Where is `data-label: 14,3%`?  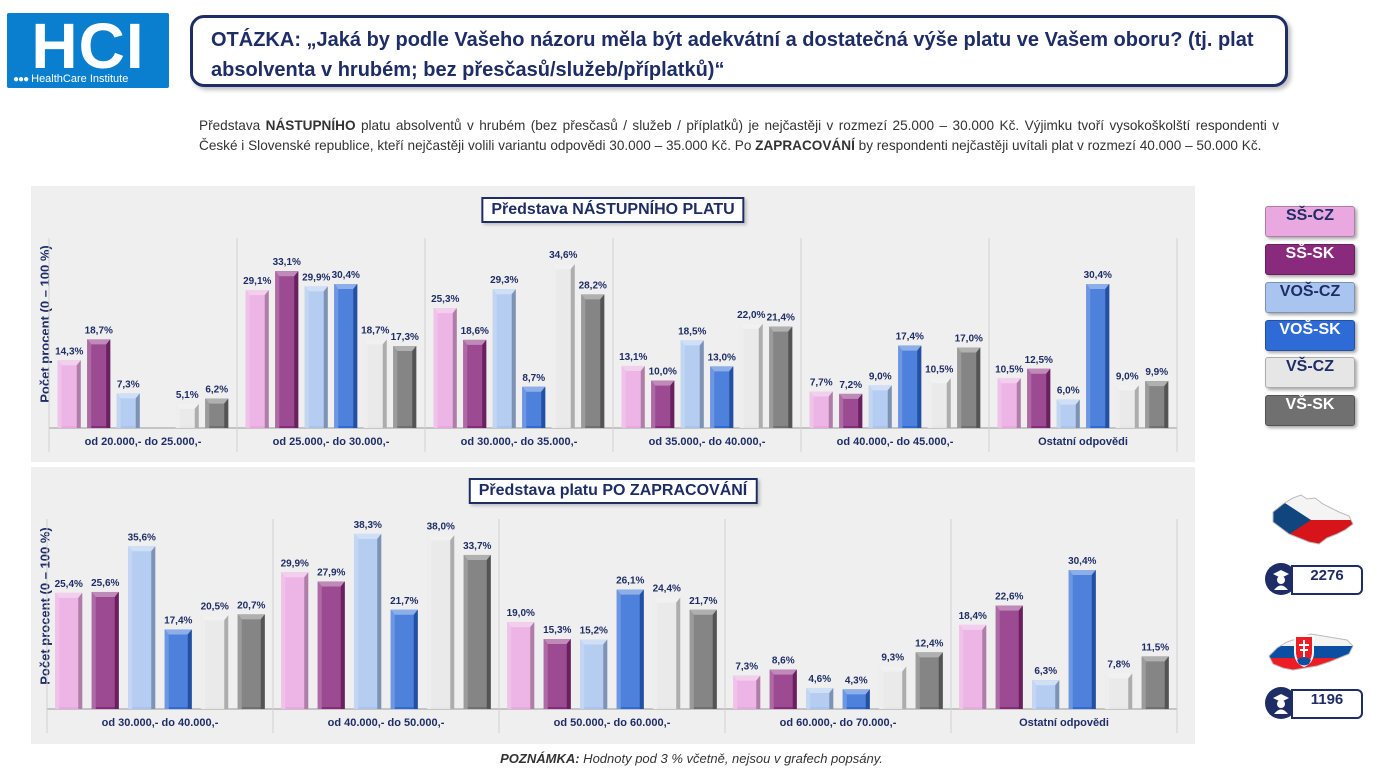
data-label: 14,3% is located at coordinates (69, 351).